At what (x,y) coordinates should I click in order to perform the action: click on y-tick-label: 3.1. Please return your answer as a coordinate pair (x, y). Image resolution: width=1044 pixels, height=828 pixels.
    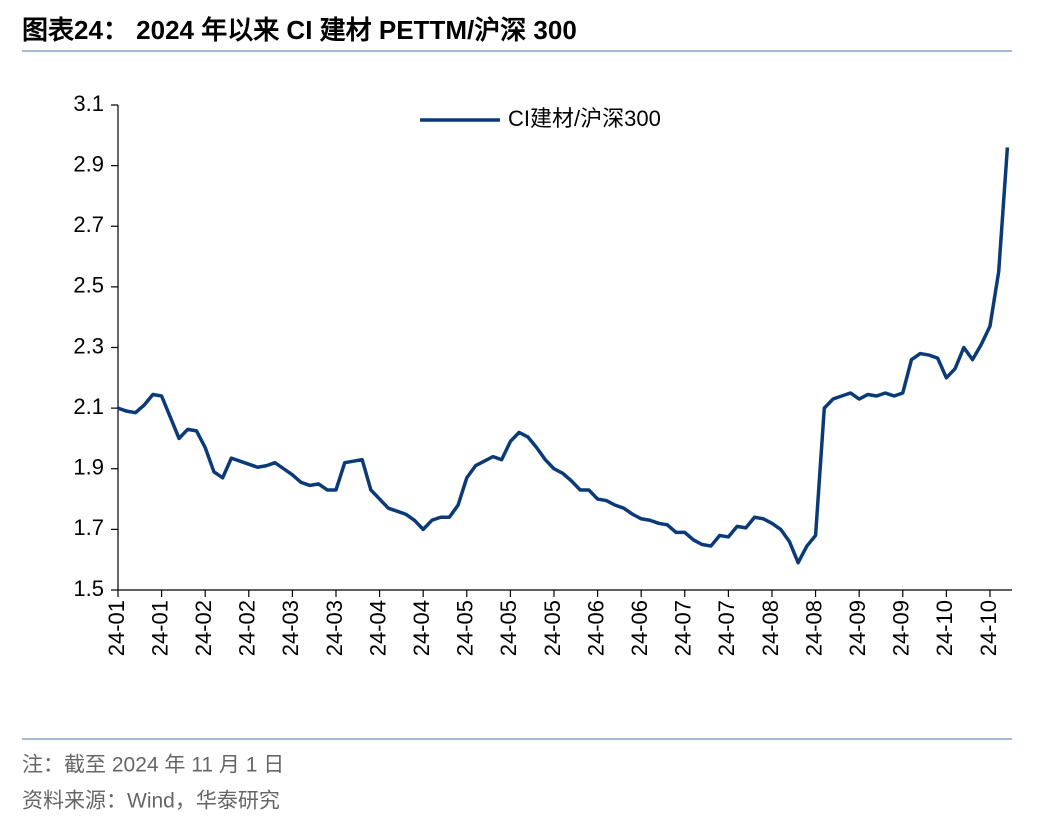
    Looking at the image, I should click on (88, 103).